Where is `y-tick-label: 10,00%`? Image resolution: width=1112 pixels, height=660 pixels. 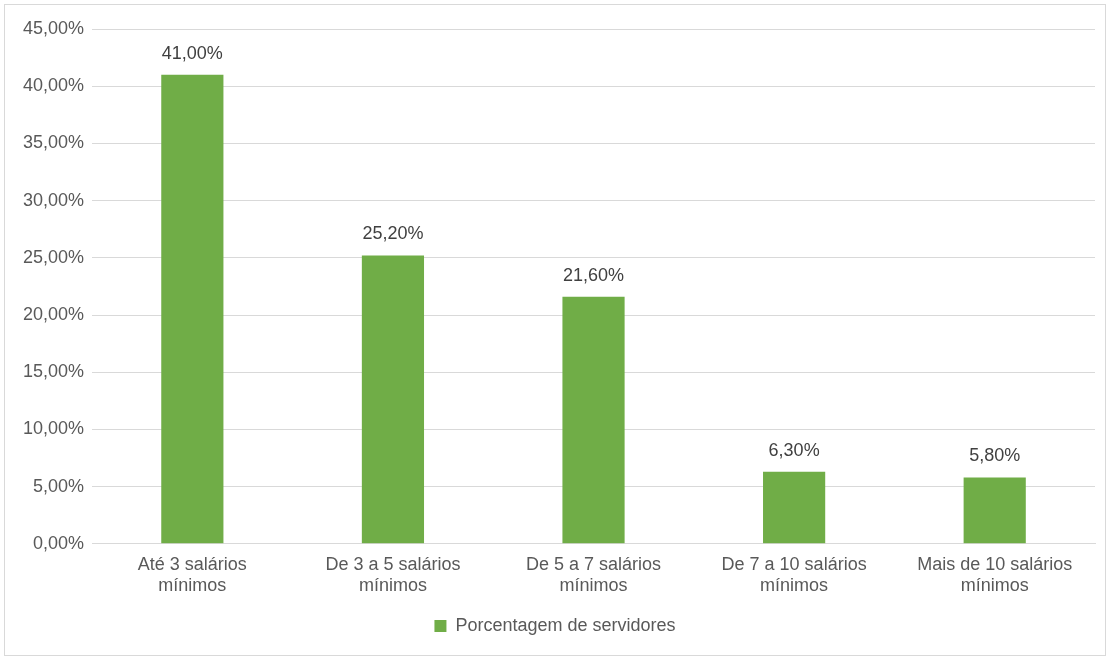 y-tick-label: 10,00% is located at coordinates (53, 428).